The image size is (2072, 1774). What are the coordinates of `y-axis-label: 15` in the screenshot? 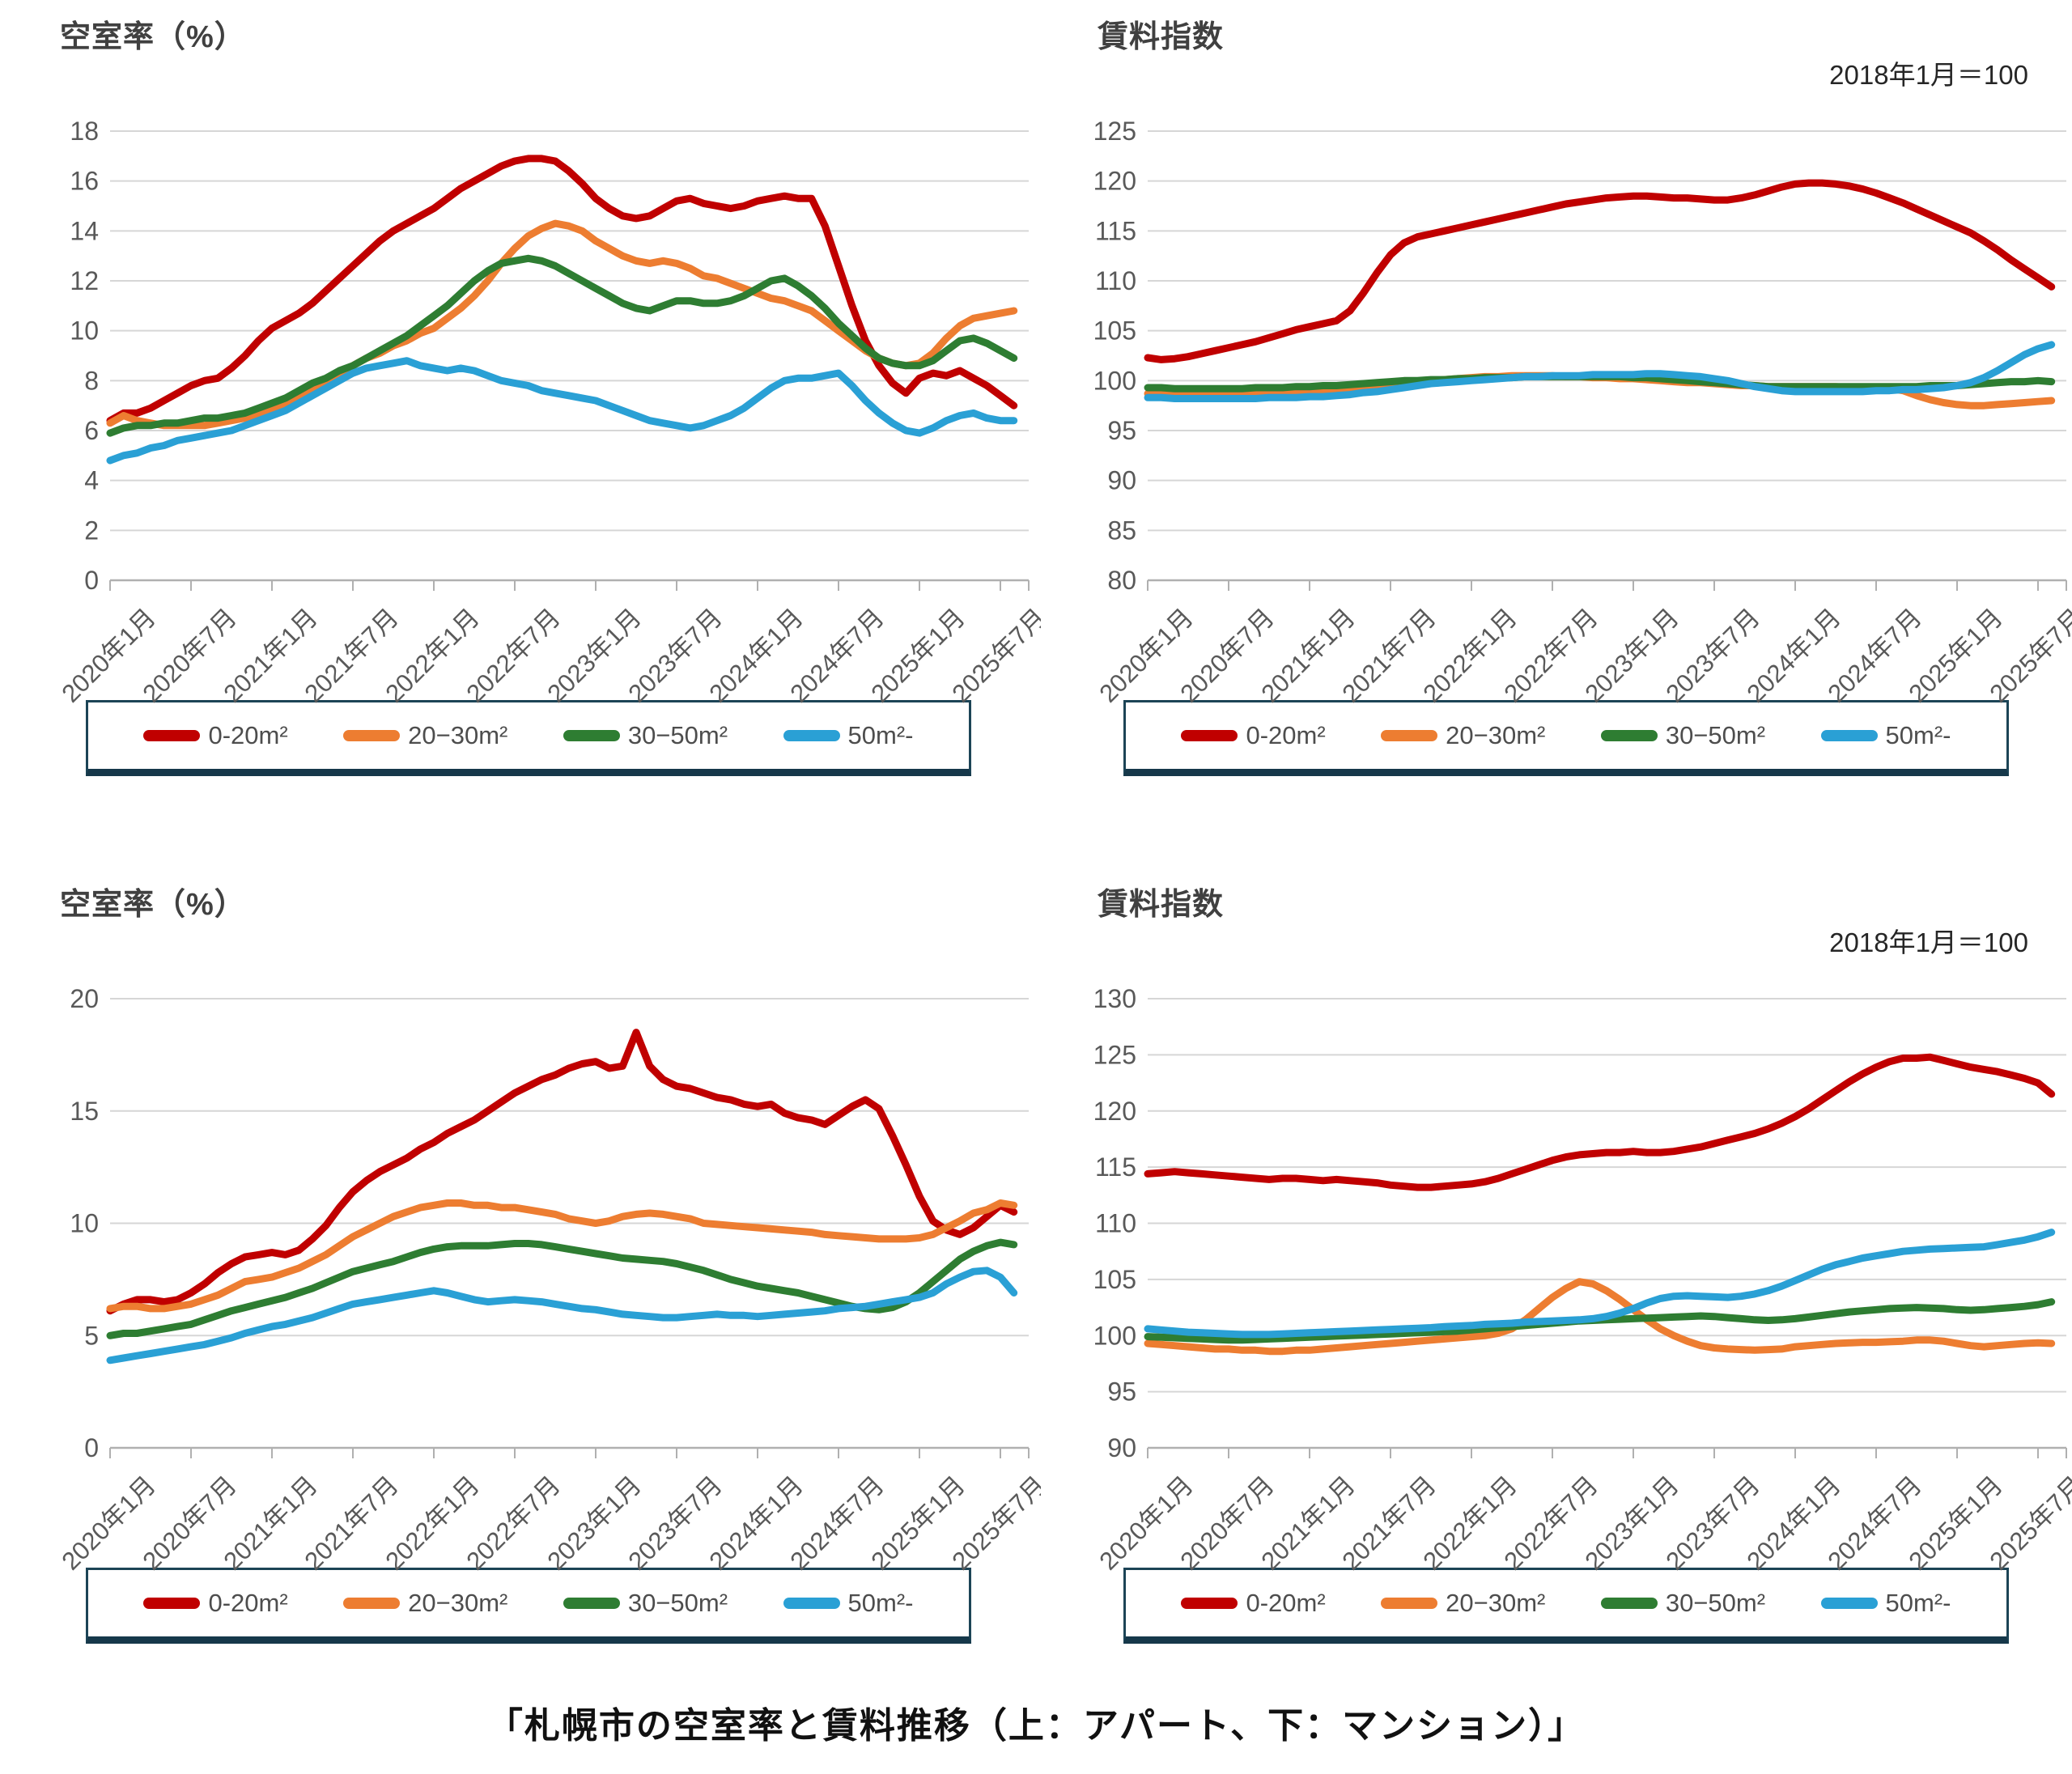 It's located at (84, 1111).